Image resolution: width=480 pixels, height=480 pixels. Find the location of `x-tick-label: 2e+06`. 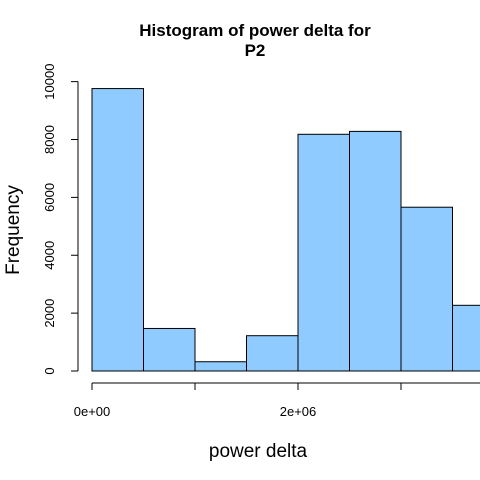

x-tick-label: 2e+06 is located at coordinates (298, 411).